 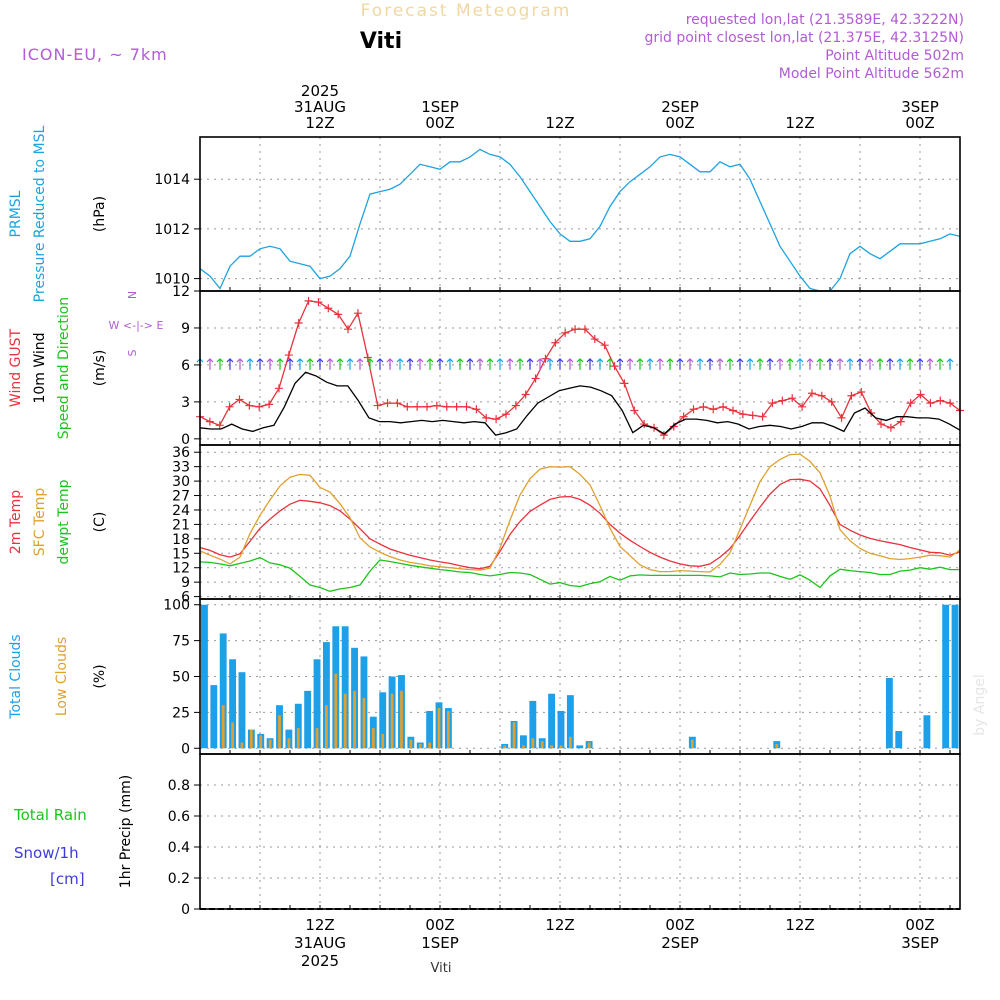 I want to click on y-tick-label: 24, so click(x=181, y=511).